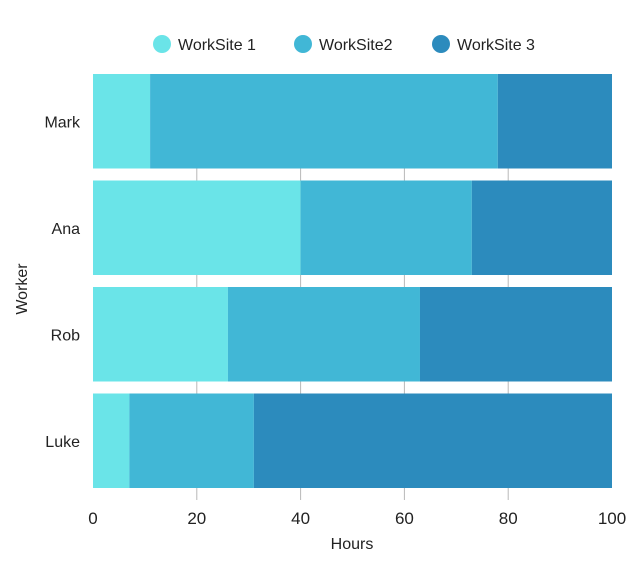  I want to click on category-label-rob: Rob, so click(65, 335).